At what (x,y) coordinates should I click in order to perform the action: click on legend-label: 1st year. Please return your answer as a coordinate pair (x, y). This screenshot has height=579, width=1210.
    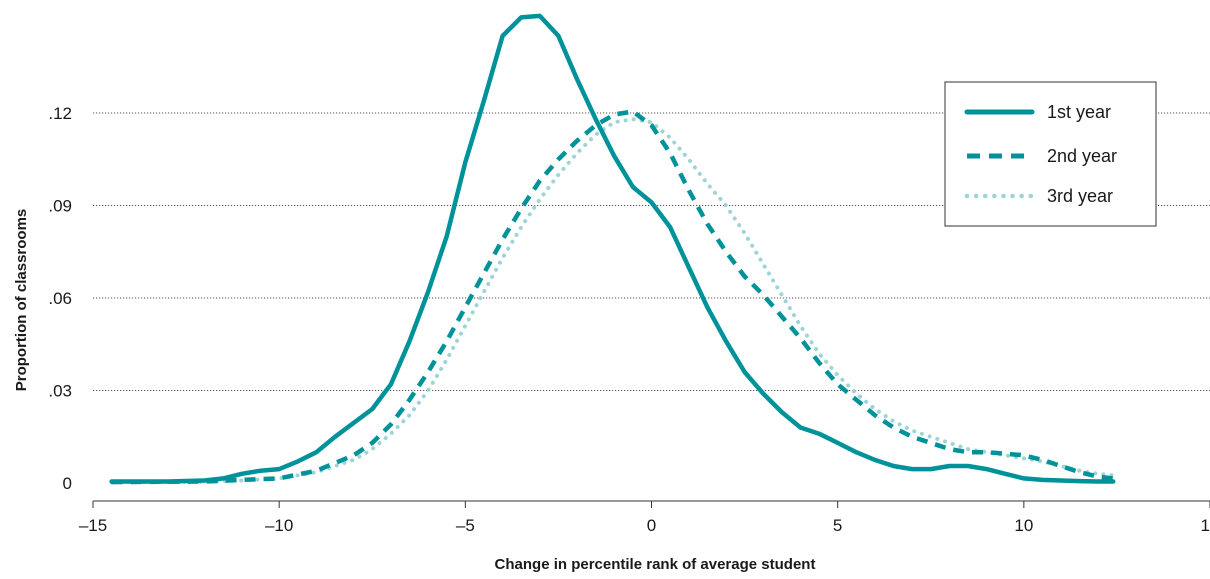
    Looking at the image, I should click on (1079, 112).